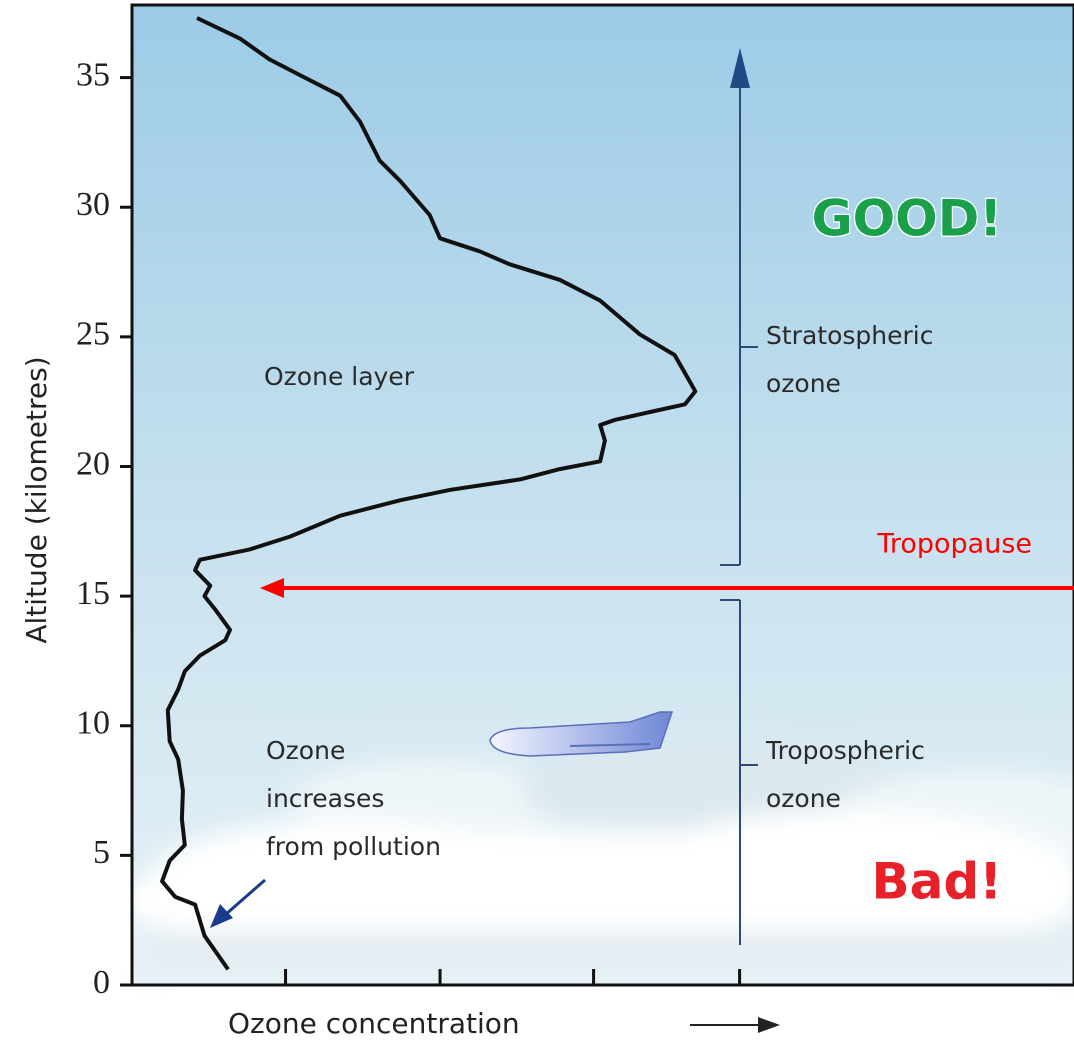  I want to click on ozone-layer-label: Ozone layer, so click(339, 376).